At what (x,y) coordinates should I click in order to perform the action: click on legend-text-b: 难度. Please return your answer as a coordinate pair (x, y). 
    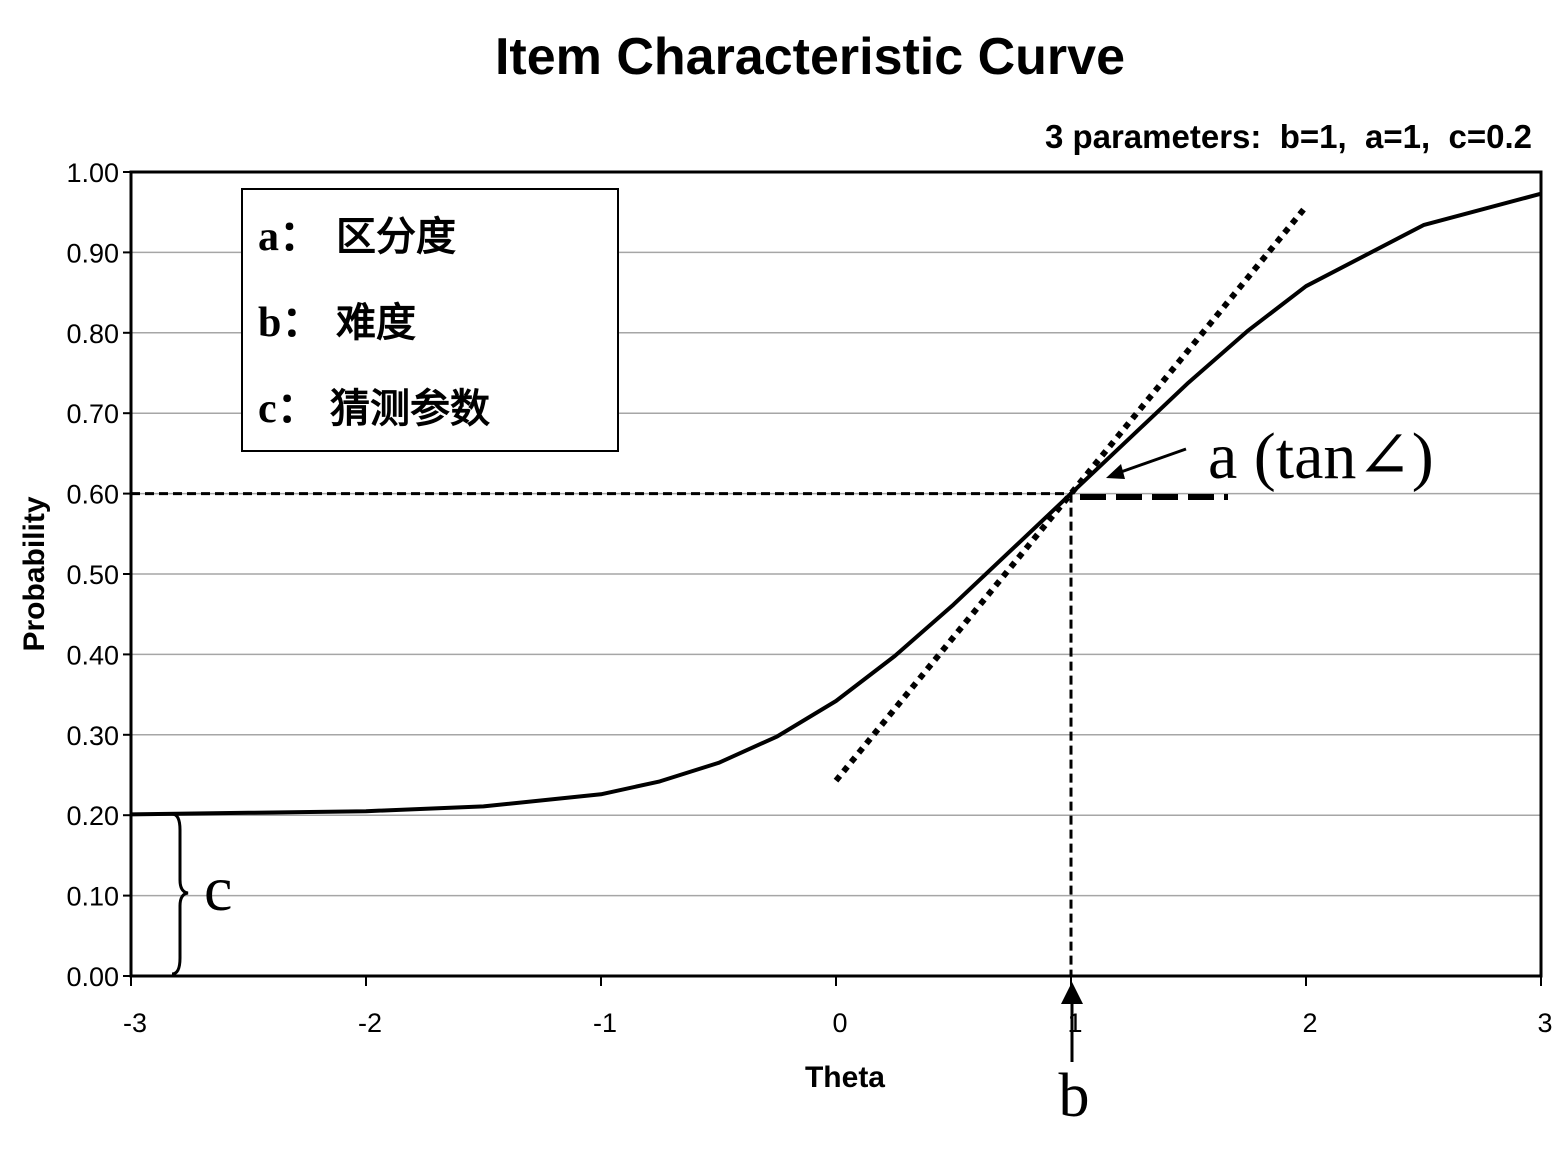
    Looking at the image, I should click on (376, 322).